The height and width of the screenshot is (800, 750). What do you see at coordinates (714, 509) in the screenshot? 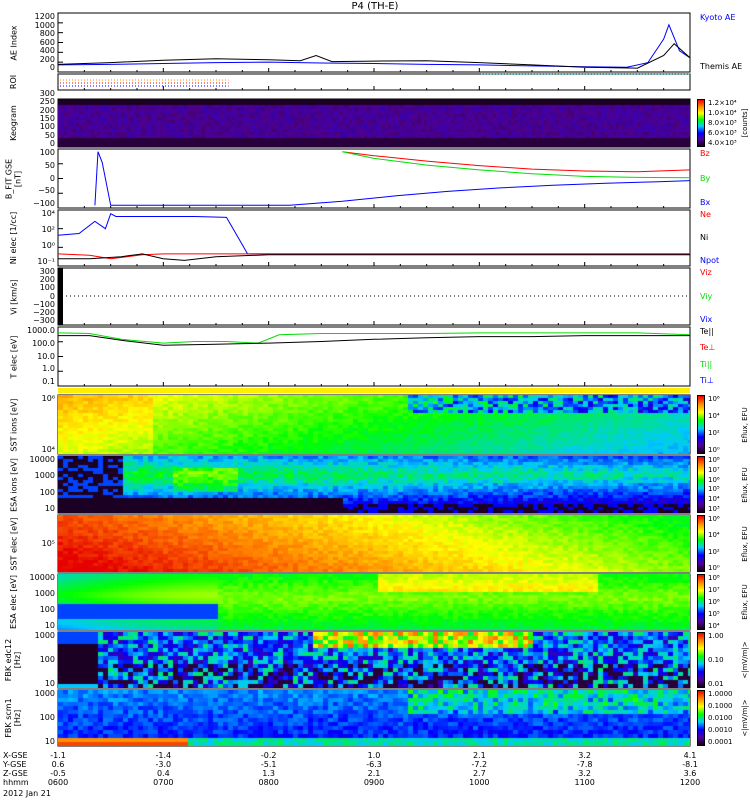
I see `esai-colorbar-label: 10³` at bounding box center [714, 509].